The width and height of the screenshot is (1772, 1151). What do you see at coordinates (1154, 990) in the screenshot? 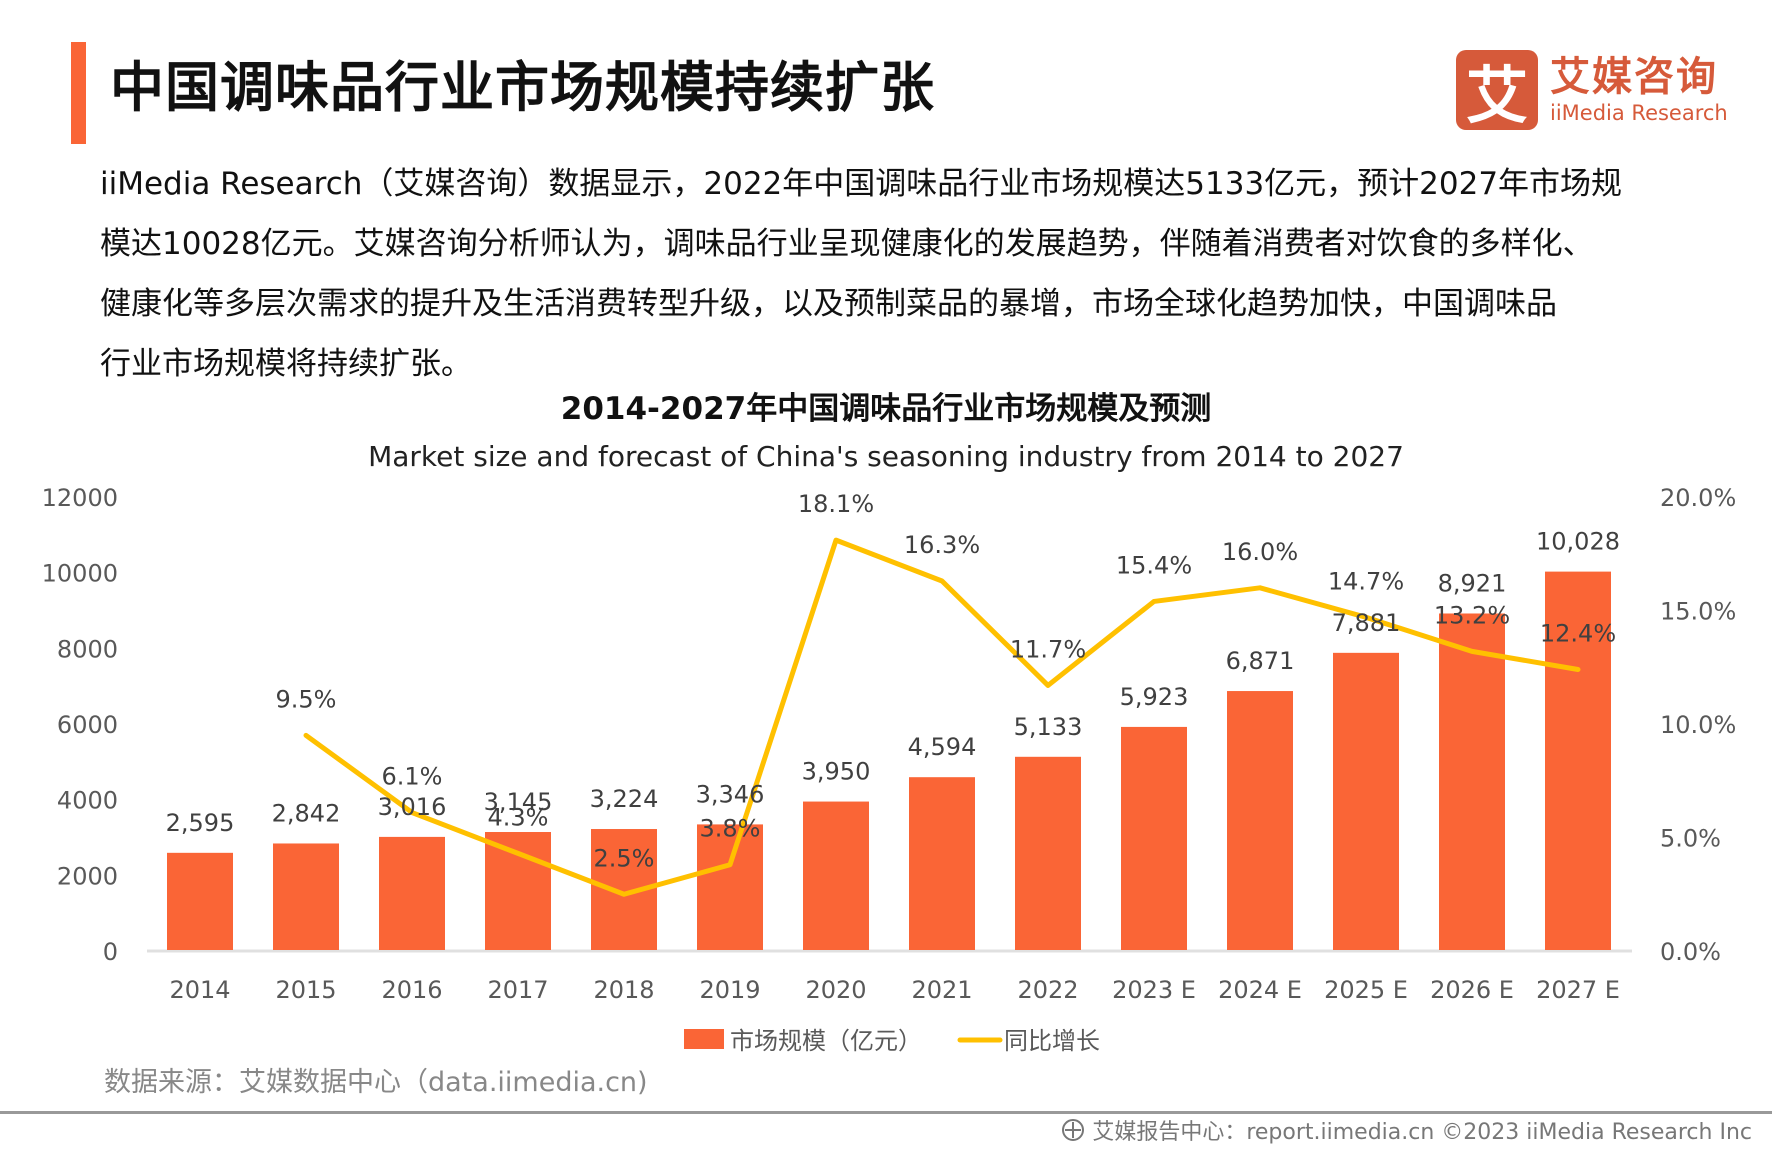
I see `x-category-label: 2023 E` at bounding box center [1154, 990].